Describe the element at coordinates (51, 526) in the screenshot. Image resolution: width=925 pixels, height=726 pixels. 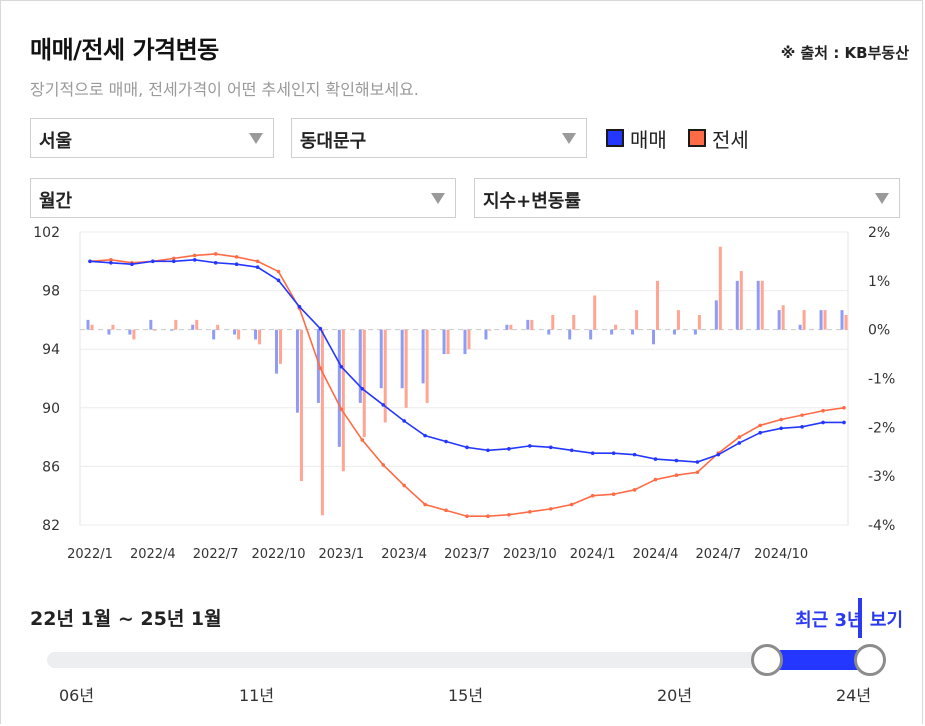
I see `y-left-tick-label: 82` at that location.